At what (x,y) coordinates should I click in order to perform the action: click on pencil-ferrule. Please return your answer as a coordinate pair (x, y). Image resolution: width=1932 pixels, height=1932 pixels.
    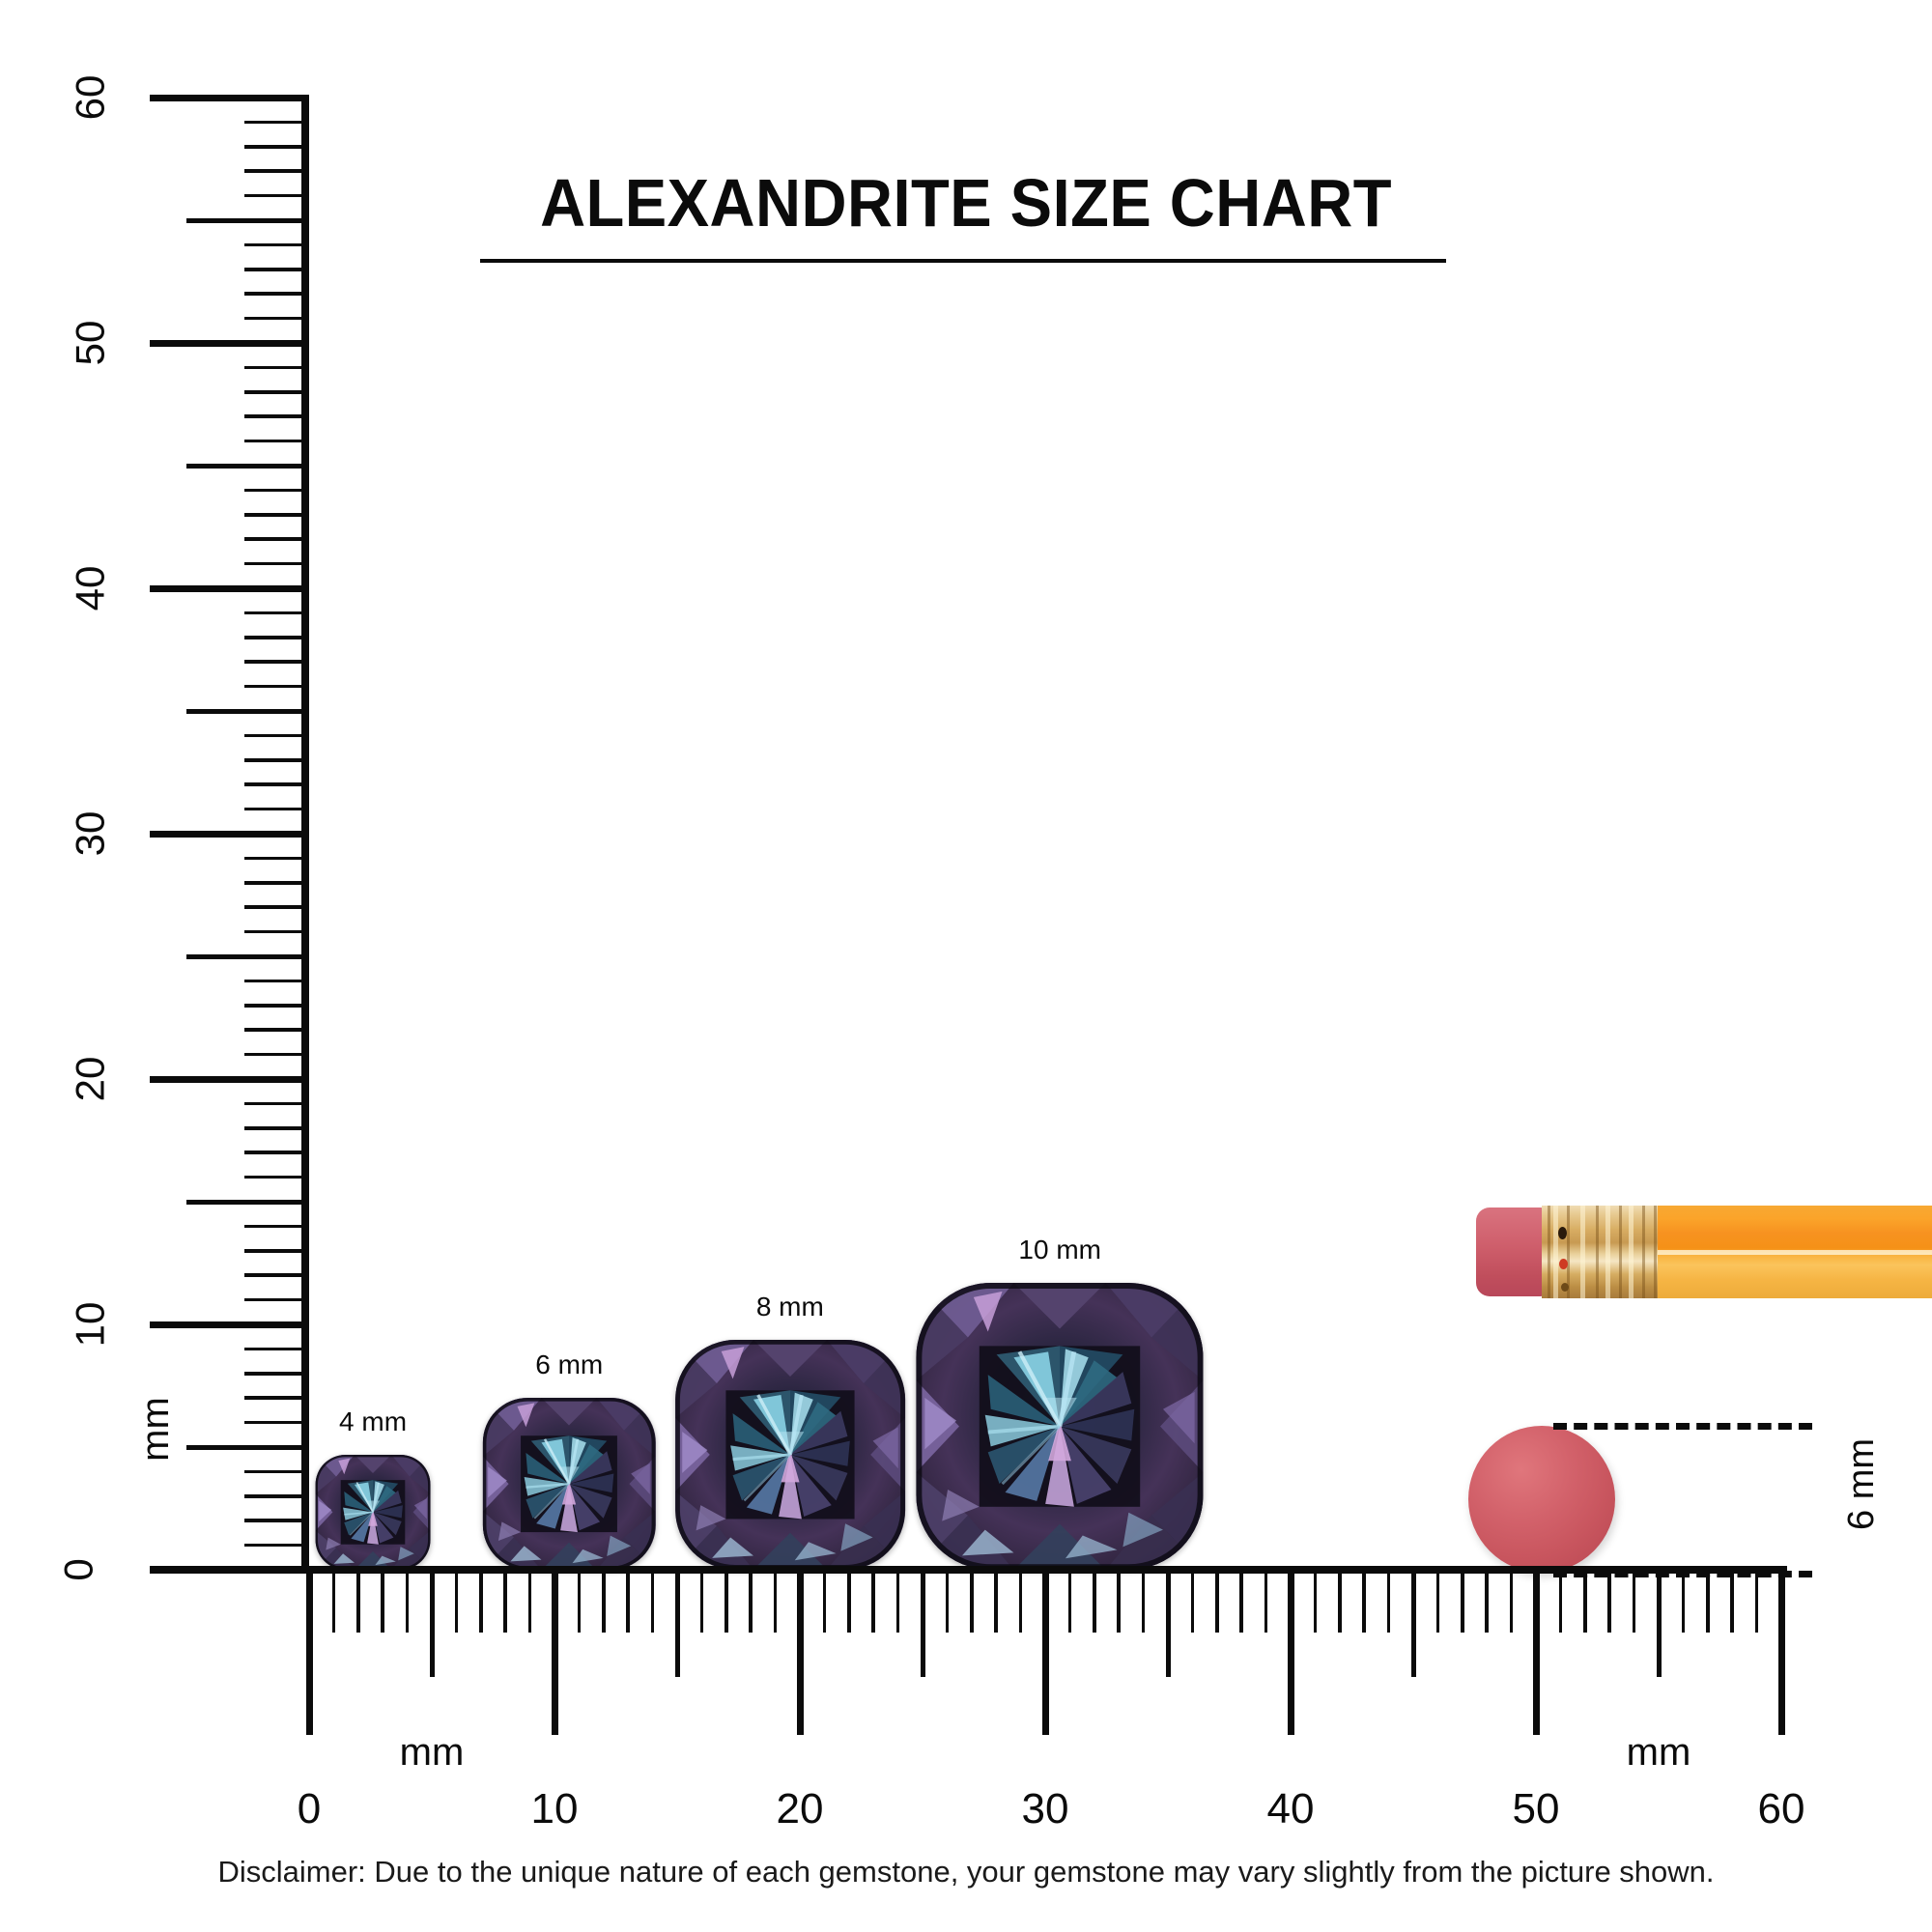
    Looking at the image, I should click on (1601, 1252).